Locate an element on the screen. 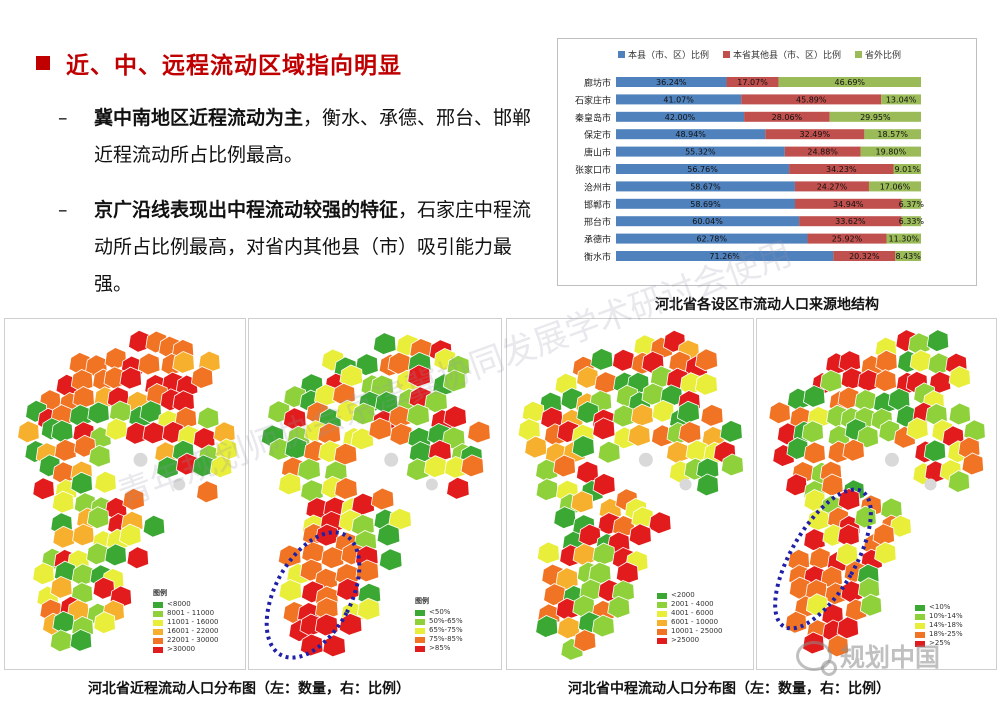 The width and height of the screenshot is (1000, 707). map-legend: 图例 <50% 50%-65% 65%-75% 75%-85% >85% is located at coordinates (439, 625).